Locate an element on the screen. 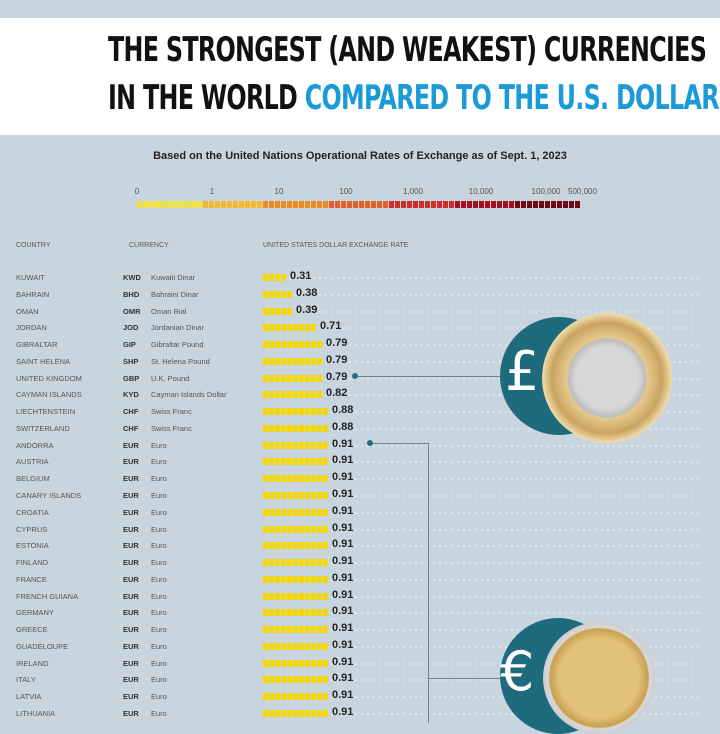 The image size is (720, 734). country-name: Gibraltar is located at coordinates (37, 345).